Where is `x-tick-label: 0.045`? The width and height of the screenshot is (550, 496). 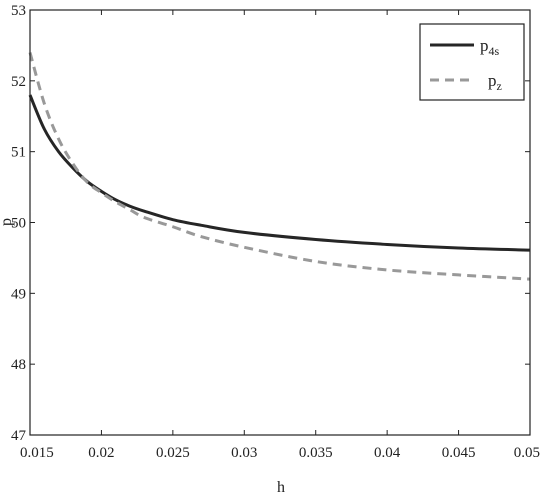 x-tick-label: 0.045 is located at coordinates (459, 453).